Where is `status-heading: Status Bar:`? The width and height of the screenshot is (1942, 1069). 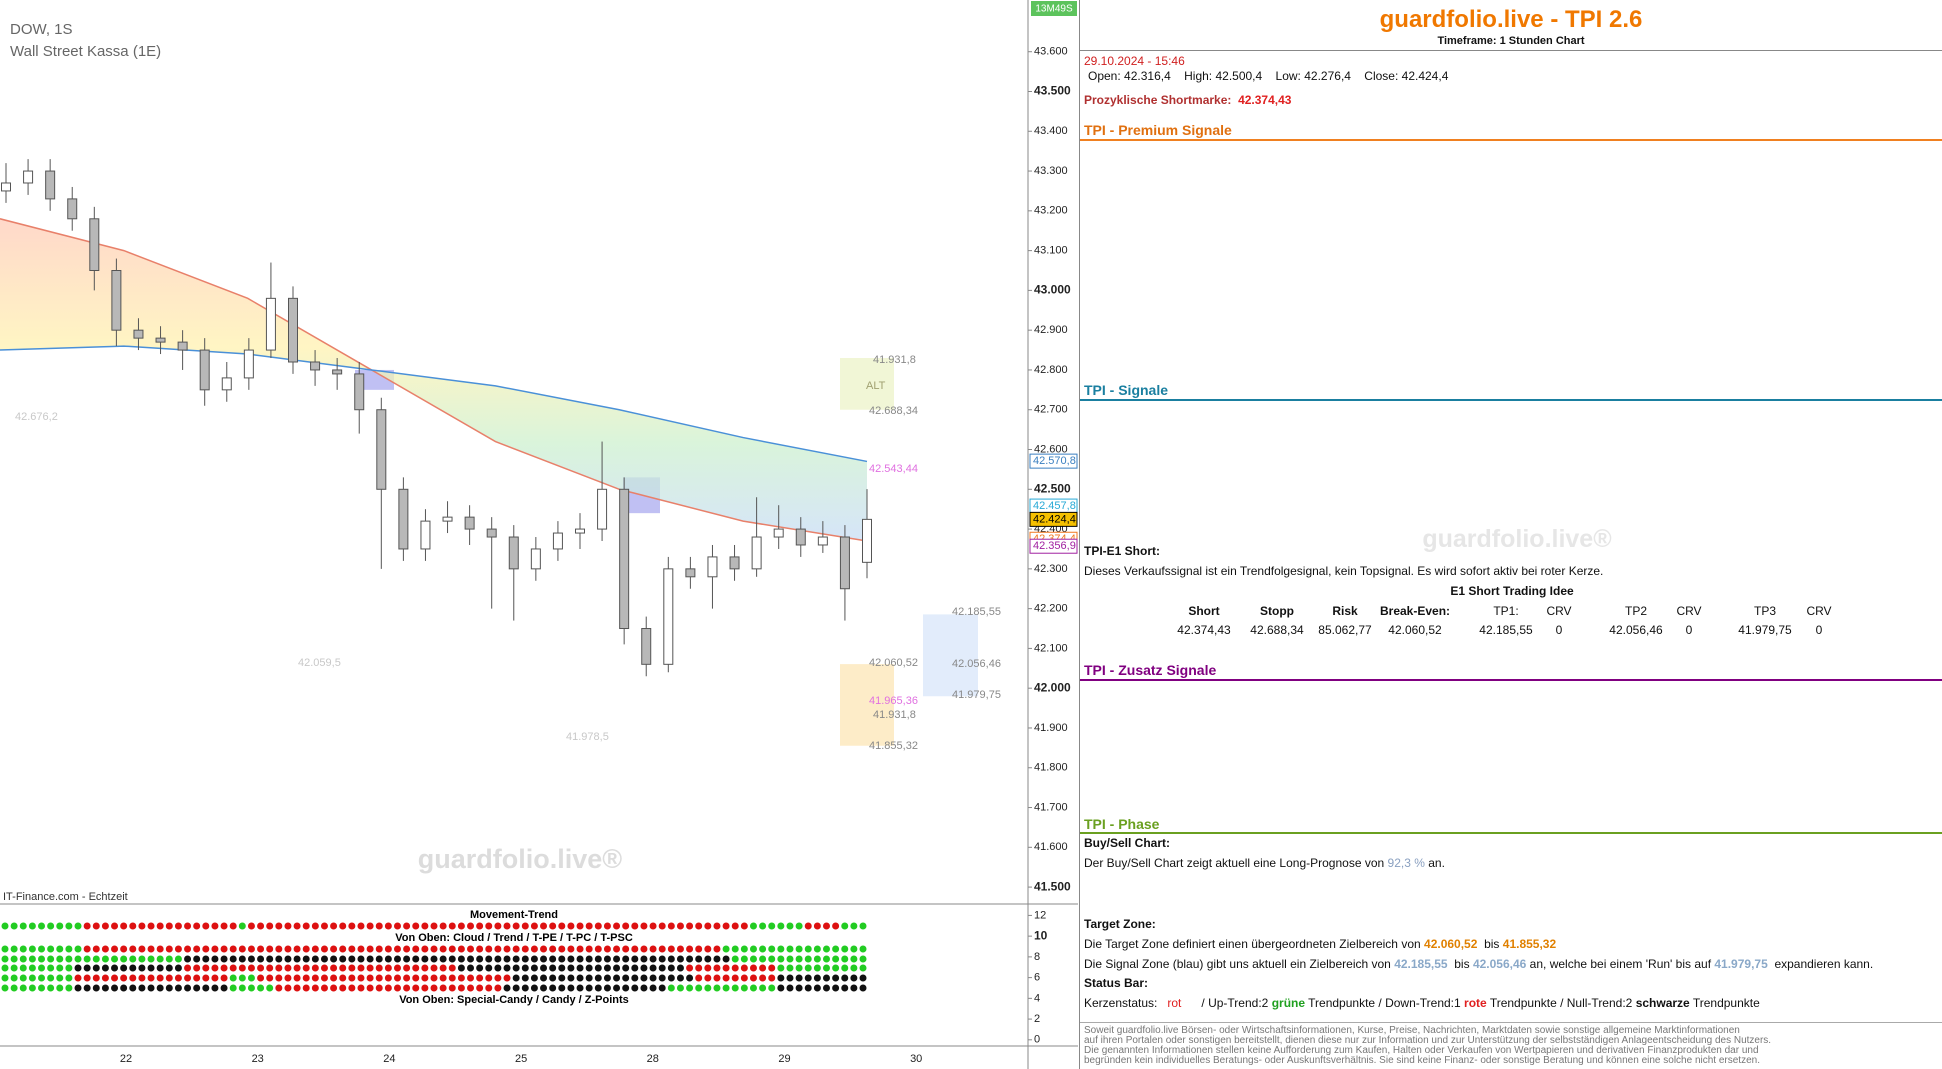 status-heading: Status Bar: is located at coordinates (1116, 983).